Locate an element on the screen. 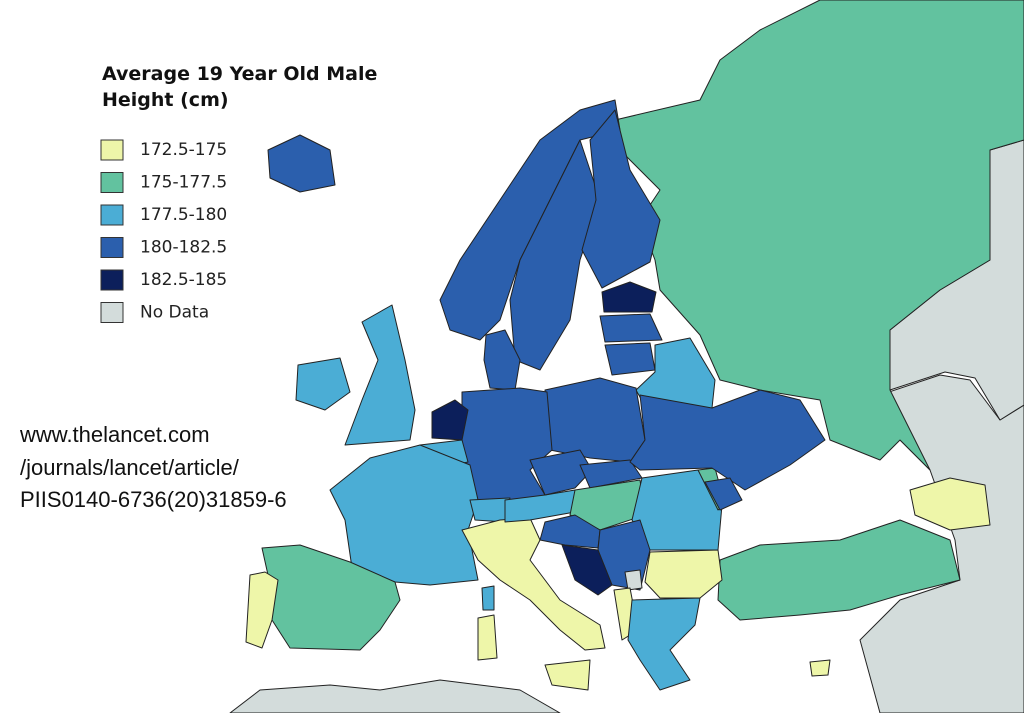  legend-label: No Data is located at coordinates (174, 313).